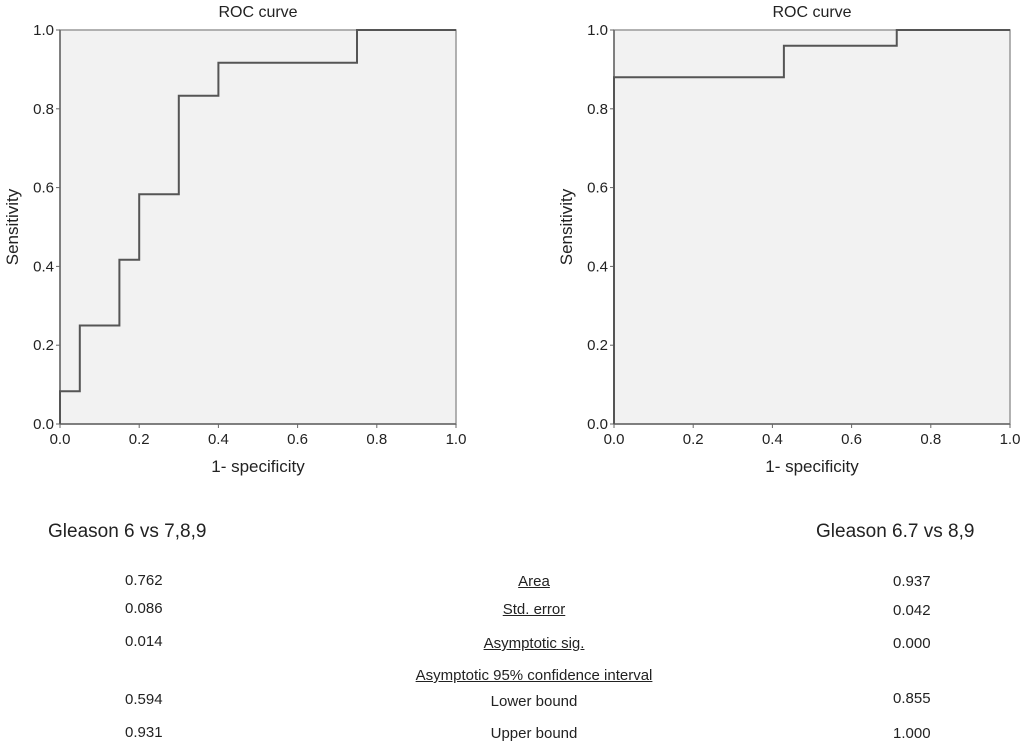 The image size is (1024, 748). Describe the element at coordinates (895, 531) in the screenshot. I see `right-subtitle: Gleason 6.7 vs 8,9` at that location.